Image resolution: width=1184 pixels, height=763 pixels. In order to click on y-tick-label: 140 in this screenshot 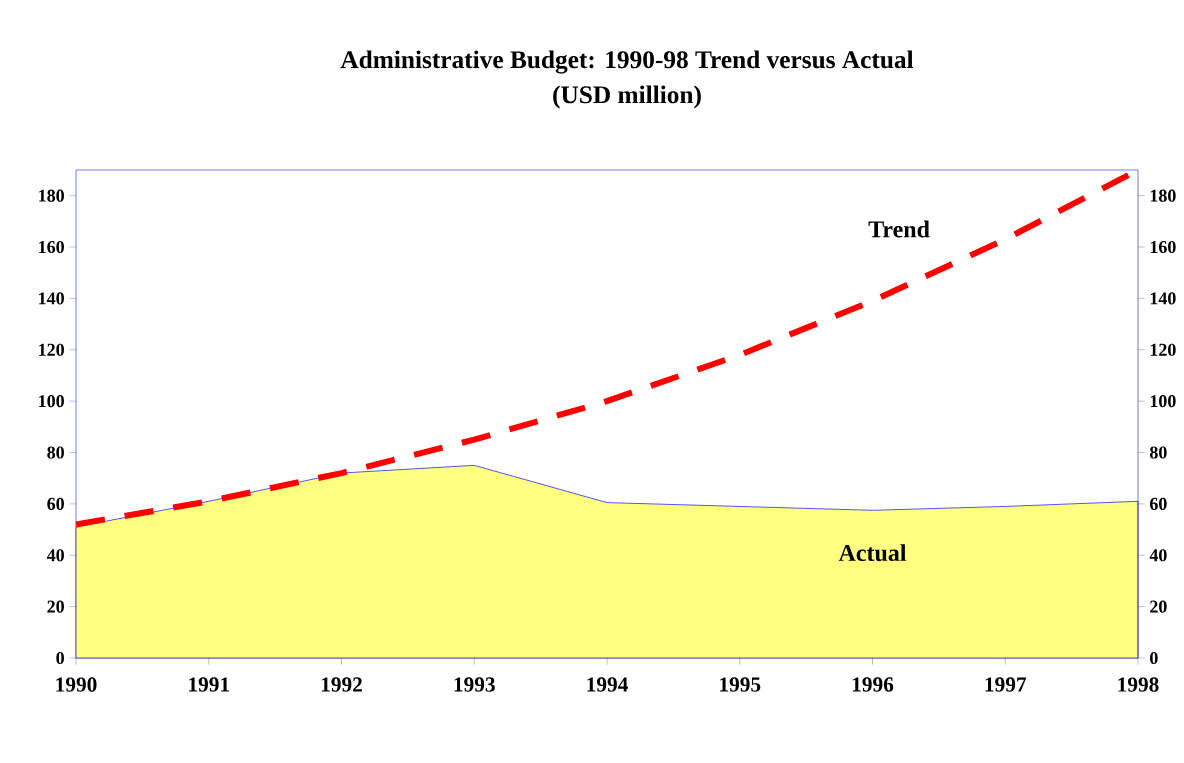, I will do `click(51, 298)`.